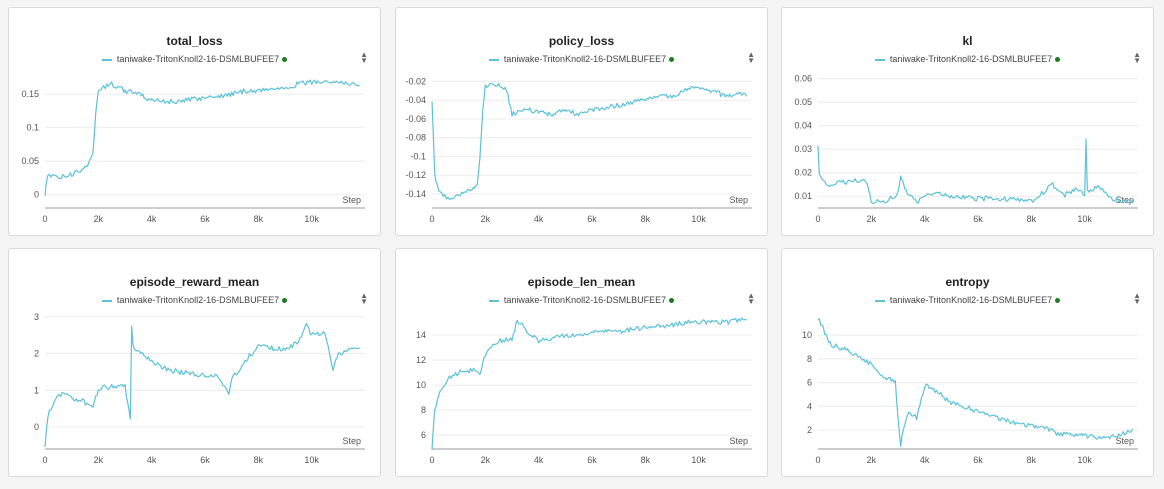  What do you see at coordinates (194, 41) in the screenshot?
I see `chart-title: total_loss` at bounding box center [194, 41].